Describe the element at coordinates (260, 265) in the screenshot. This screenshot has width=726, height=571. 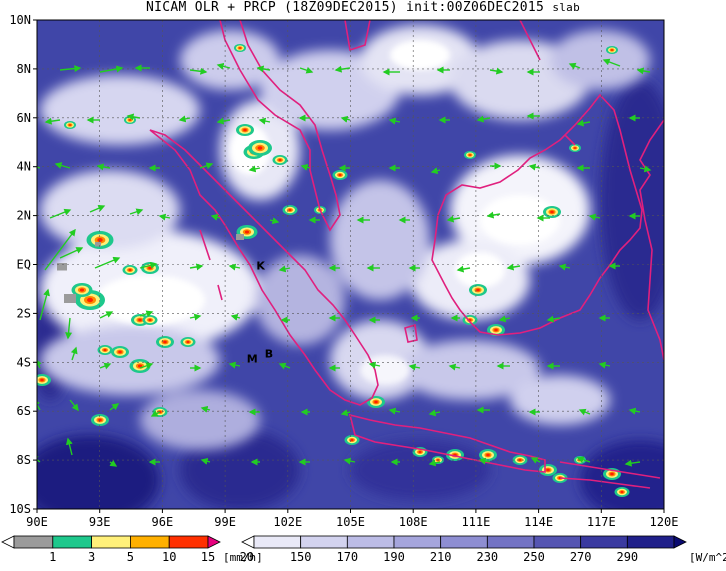
I see `marker-k: K` at that location.